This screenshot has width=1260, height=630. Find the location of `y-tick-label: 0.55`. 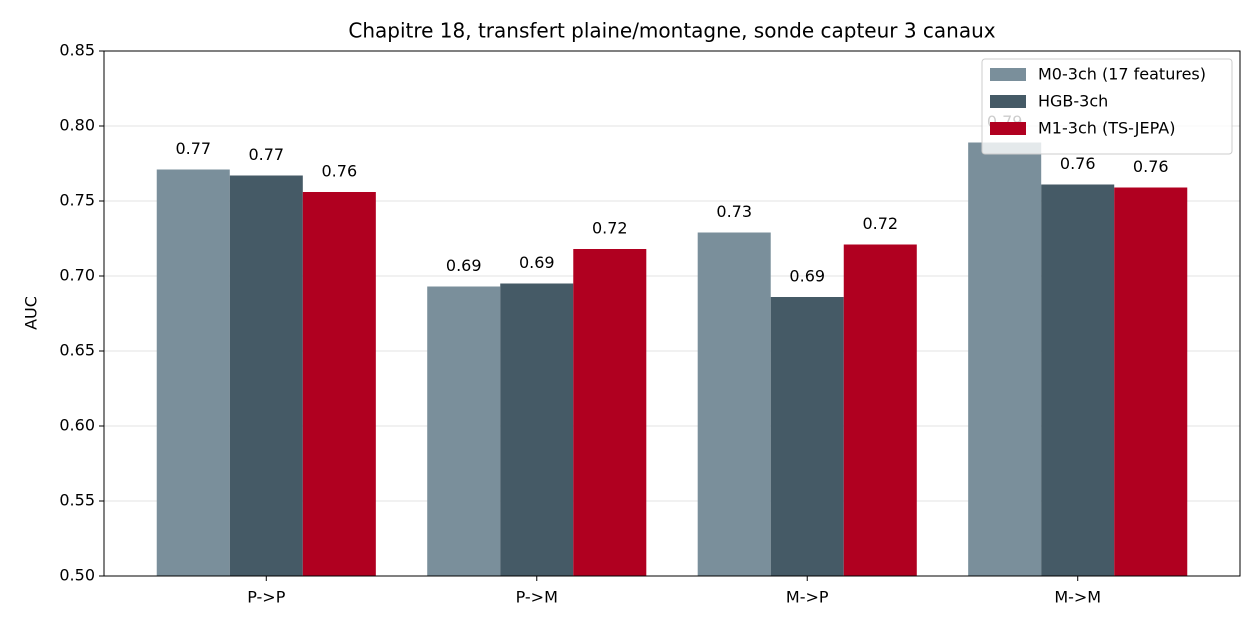

y-tick-label: 0.55 is located at coordinates (77, 500).